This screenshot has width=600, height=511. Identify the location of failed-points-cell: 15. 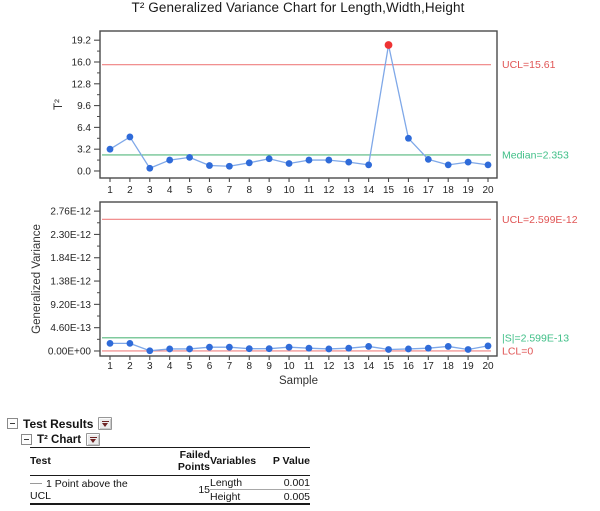
(204, 489).